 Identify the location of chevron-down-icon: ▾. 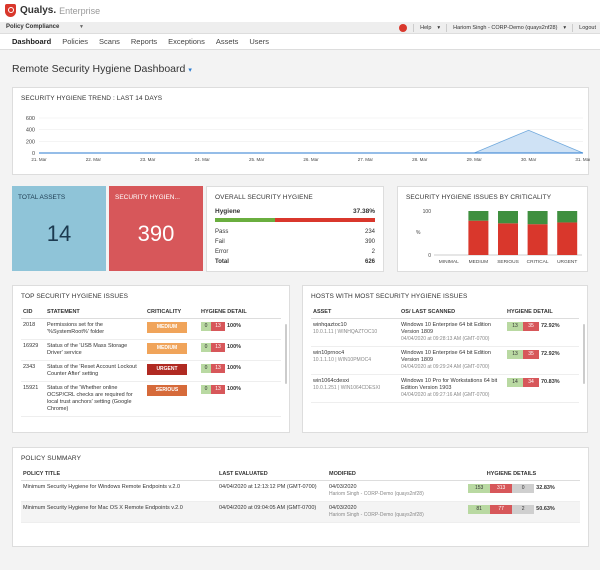
(190, 70).